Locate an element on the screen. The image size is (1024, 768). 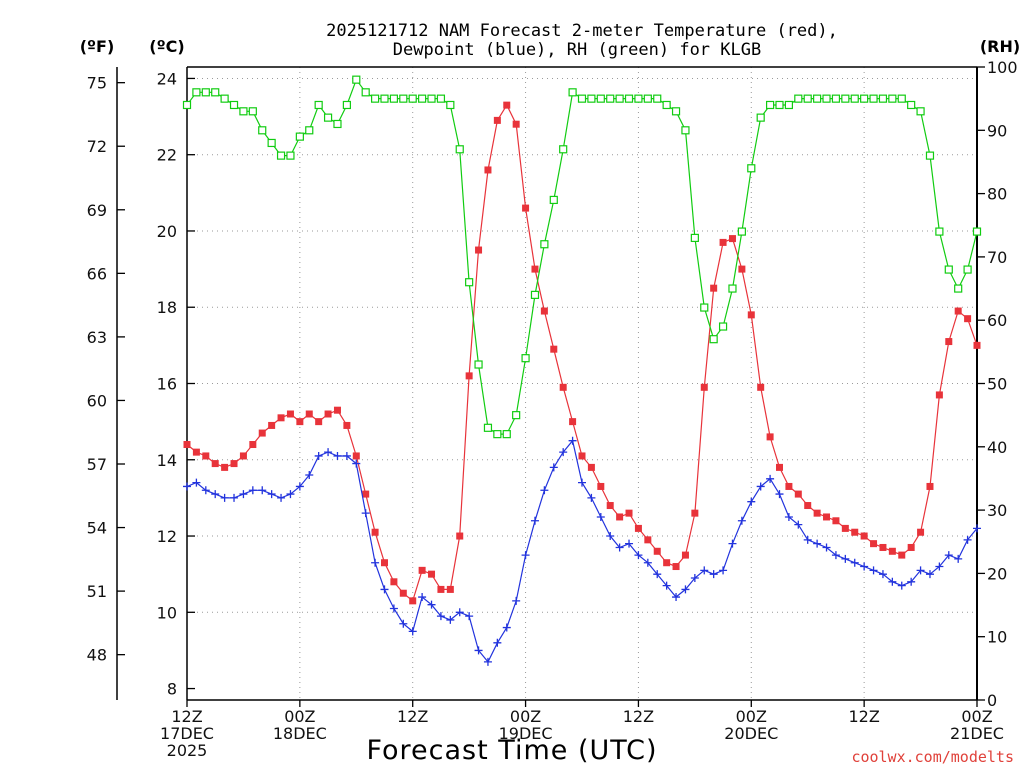
rh-tick-label: 20 is located at coordinates (997, 573).